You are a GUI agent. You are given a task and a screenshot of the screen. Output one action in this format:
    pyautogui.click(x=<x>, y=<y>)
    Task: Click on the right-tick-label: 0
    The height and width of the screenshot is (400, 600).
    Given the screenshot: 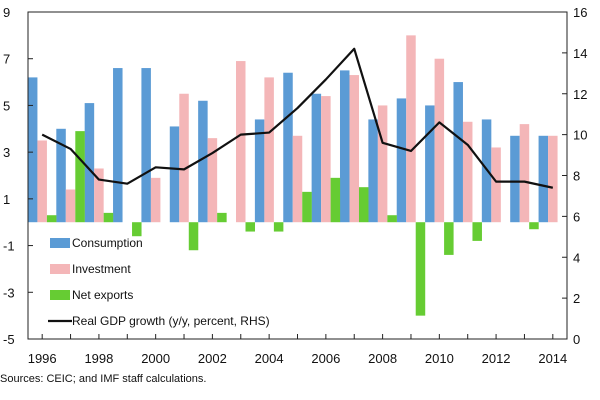 What is the action you would take?
    pyautogui.click(x=576, y=339)
    